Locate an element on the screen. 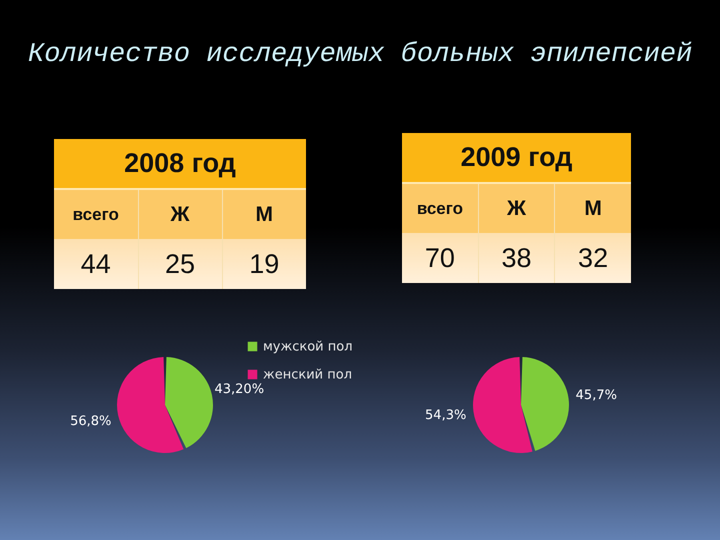 Image resolution: width=720 pixels, height=540 pixels. text: 70 is located at coordinates (440, 258).